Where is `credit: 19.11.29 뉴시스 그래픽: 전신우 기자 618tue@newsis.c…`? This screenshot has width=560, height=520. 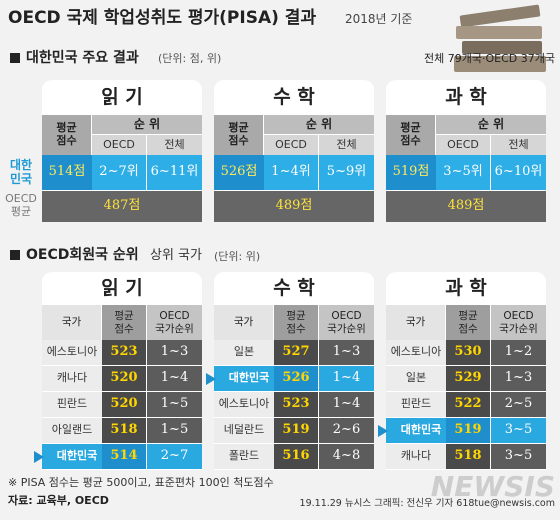
credit: 19.11.29 뉴시스 그래픽: 전신우 기자 618tue@newsis.c… is located at coordinates (427, 503).